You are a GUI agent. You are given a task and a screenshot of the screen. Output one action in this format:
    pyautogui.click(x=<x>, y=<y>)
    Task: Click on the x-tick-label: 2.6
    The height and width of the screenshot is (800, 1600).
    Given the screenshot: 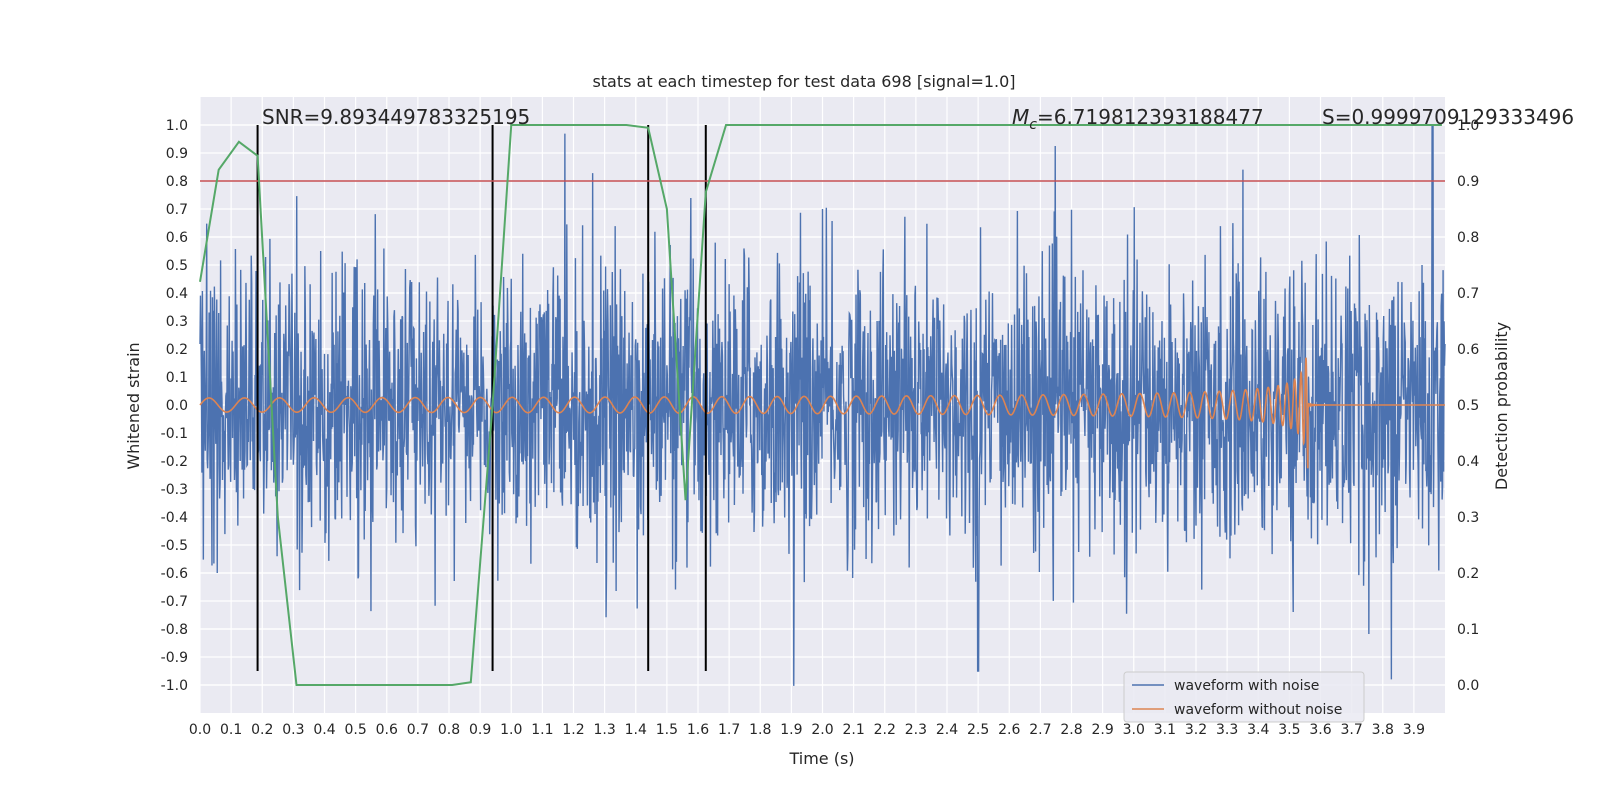 What is the action you would take?
    pyautogui.click(x=1009, y=730)
    